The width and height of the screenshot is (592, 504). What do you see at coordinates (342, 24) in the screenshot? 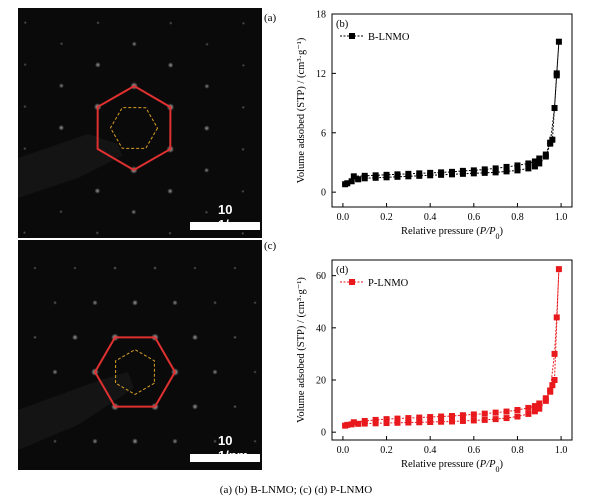
I see `chart-panel-label: (b)` at bounding box center [342, 24].